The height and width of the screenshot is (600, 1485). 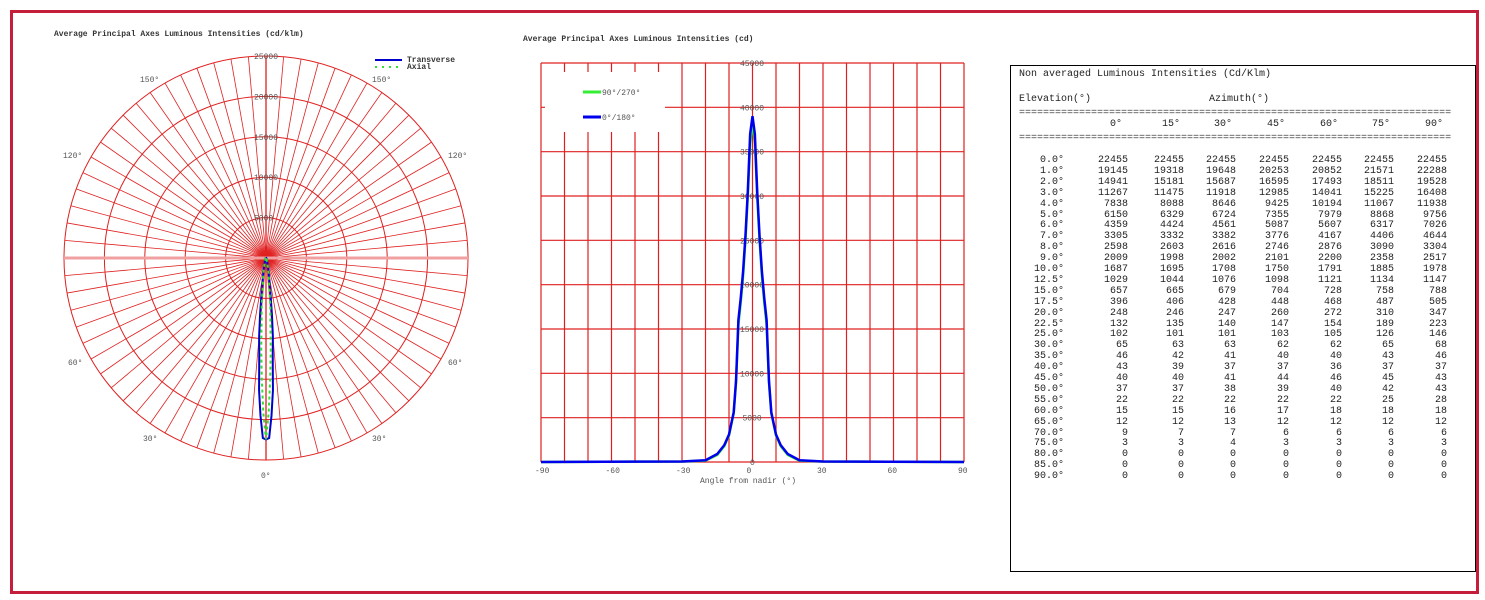 What do you see at coordinates (1220, 171) in the screenshot?
I see `table-cell: 19648` at bounding box center [1220, 171].